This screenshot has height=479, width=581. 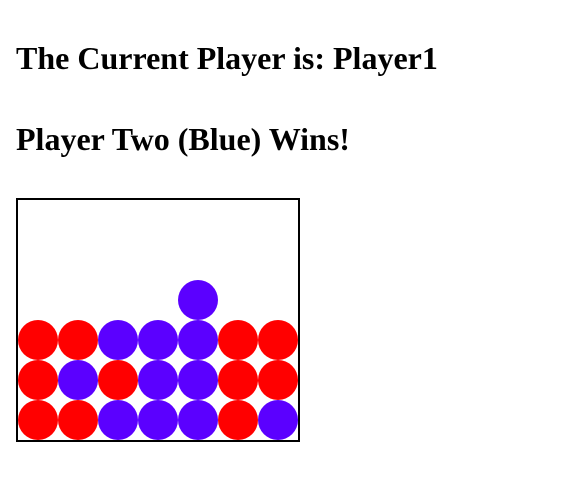 I want to click on board-cell-r0-c0, so click(x=38, y=220).